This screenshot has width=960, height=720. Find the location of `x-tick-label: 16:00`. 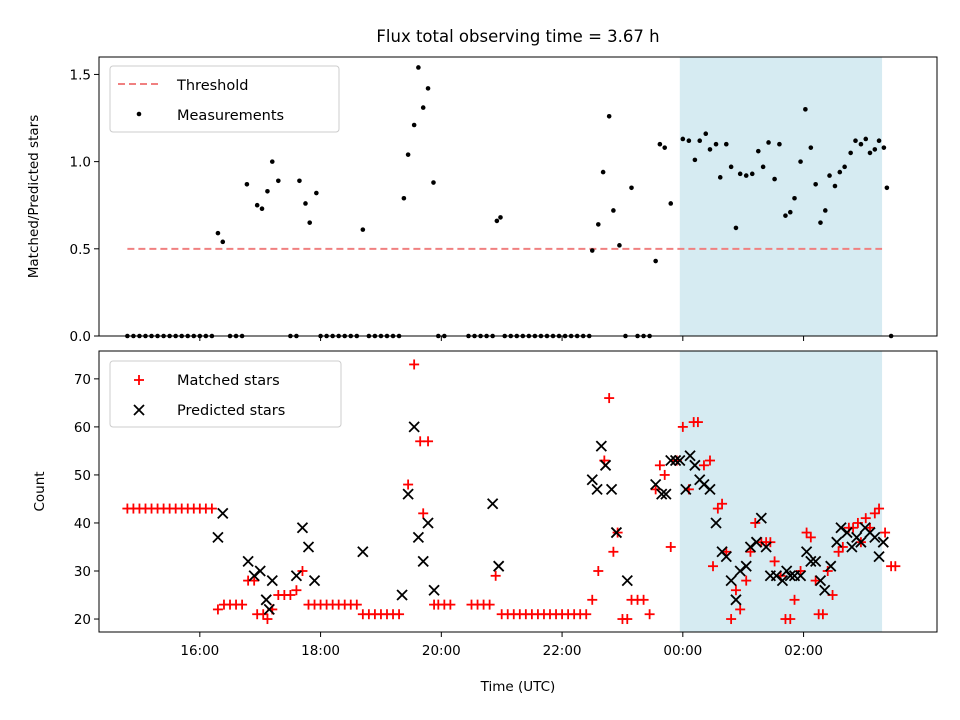

x-tick-label: 16:00 is located at coordinates (199, 651).